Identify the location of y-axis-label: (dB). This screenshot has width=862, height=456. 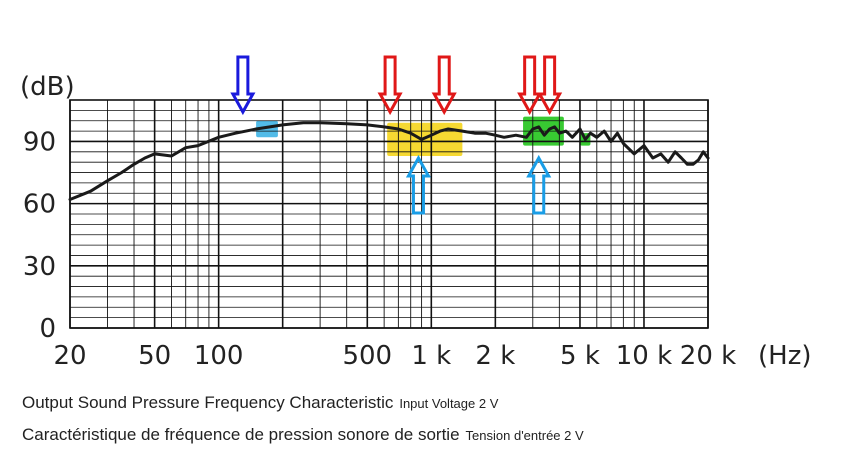
(47, 87).